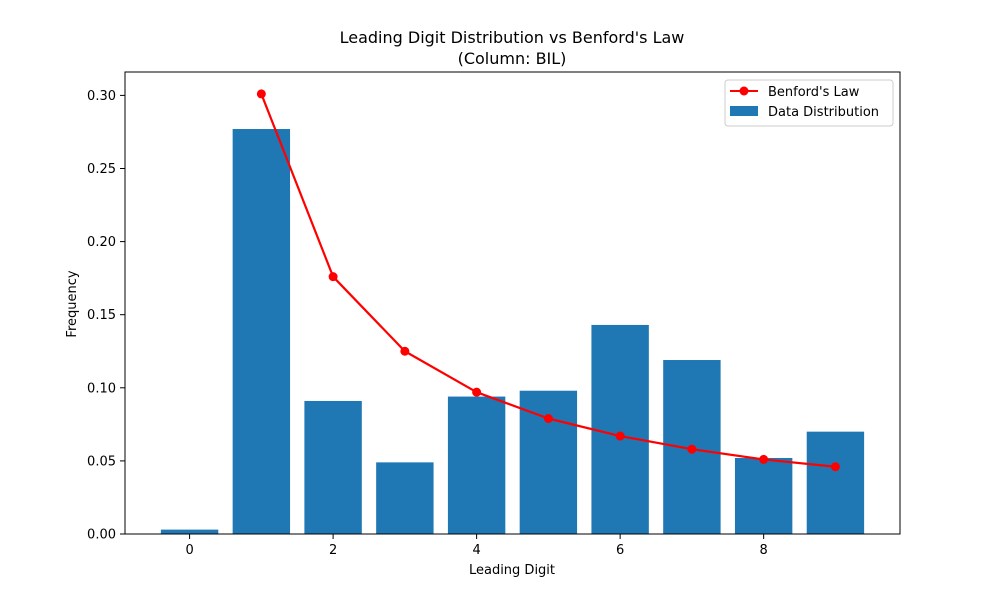 This screenshot has height=604, width=1000. Describe the element at coordinates (476, 550) in the screenshot. I see `x-tick-label-4: 4` at that location.